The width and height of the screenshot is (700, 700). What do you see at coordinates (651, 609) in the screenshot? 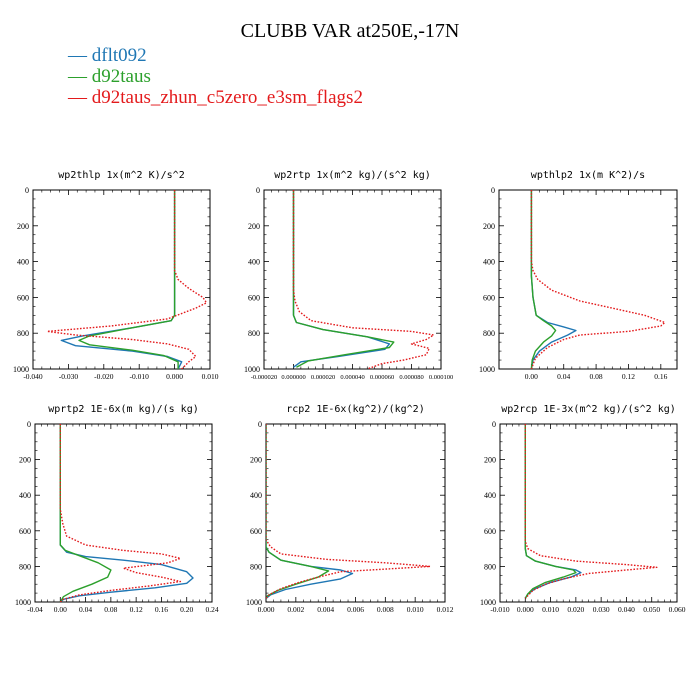
I see `x-tick-label: 0.050` at bounding box center [651, 609].